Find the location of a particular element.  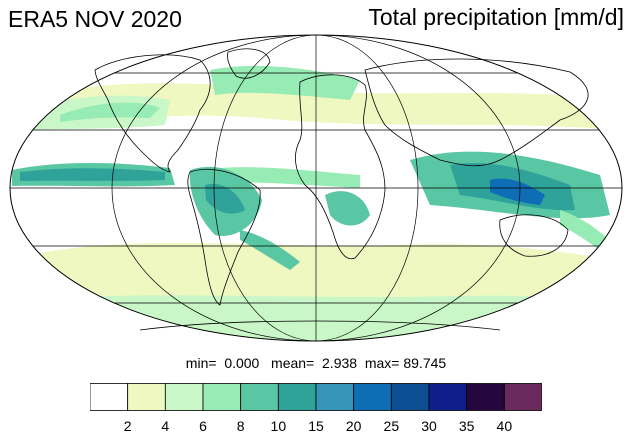

max-value: 89.745 is located at coordinates (425, 363).